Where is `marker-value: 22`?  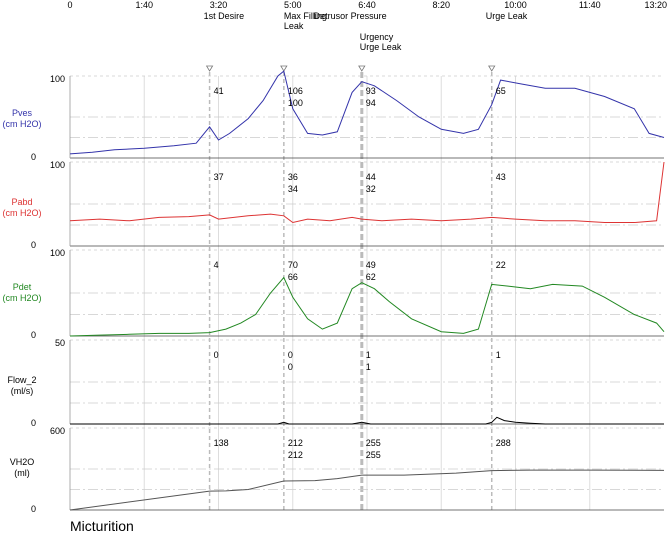 marker-value: 22 is located at coordinates (501, 265).